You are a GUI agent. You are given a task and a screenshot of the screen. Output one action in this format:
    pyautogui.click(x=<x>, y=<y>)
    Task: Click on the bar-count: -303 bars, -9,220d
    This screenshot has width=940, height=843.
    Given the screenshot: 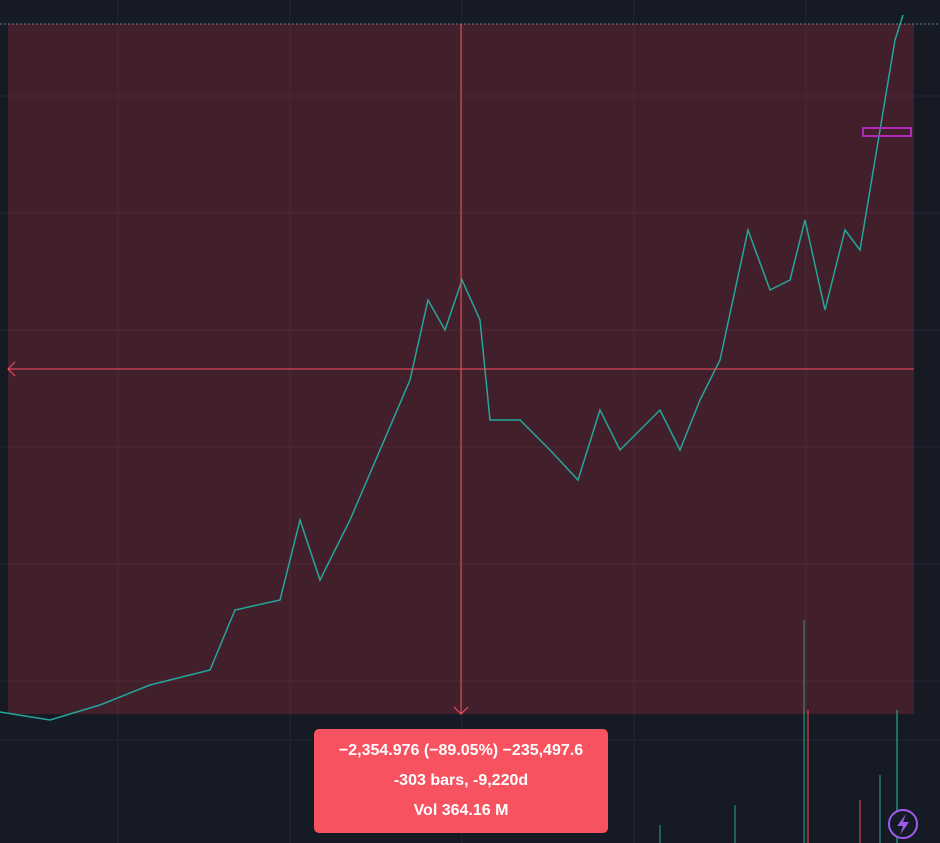 What is the action you would take?
    pyautogui.click(x=461, y=780)
    